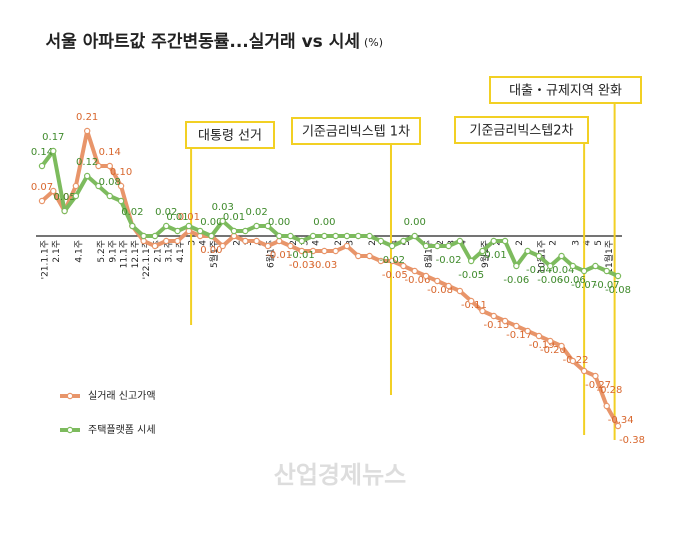 The image size is (680, 535). Describe the element at coordinates (110, 152) in the screenshot. I see `data-label: 0.14` at that location.